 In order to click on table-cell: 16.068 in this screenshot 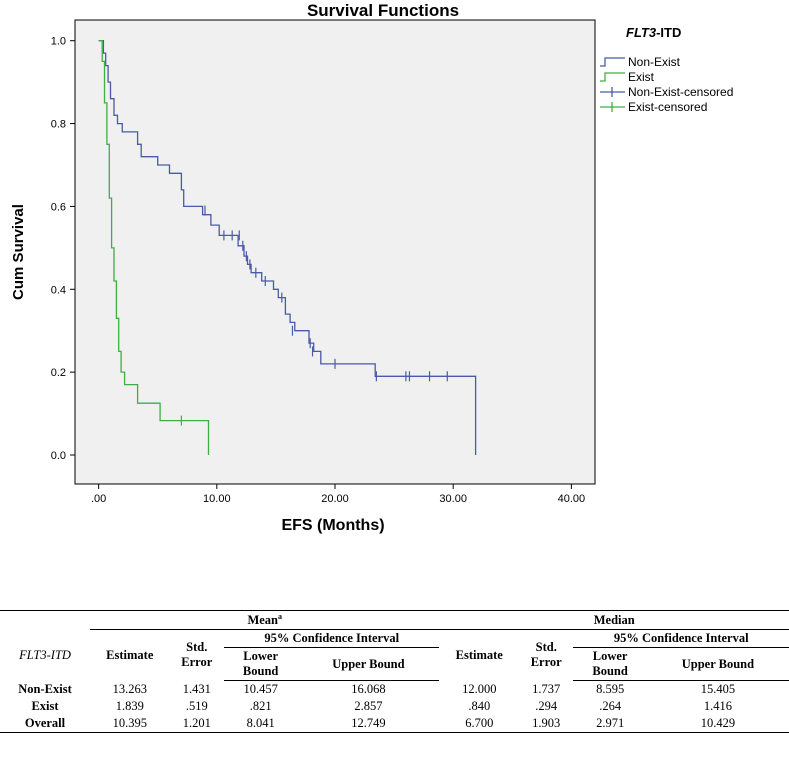, I will do `click(368, 689)`.